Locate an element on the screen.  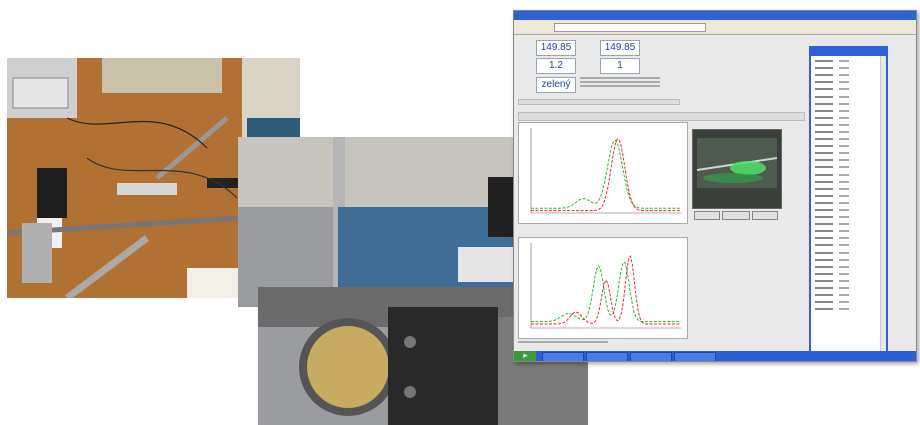
trace-green-bottom is located at coordinates (606, 292).